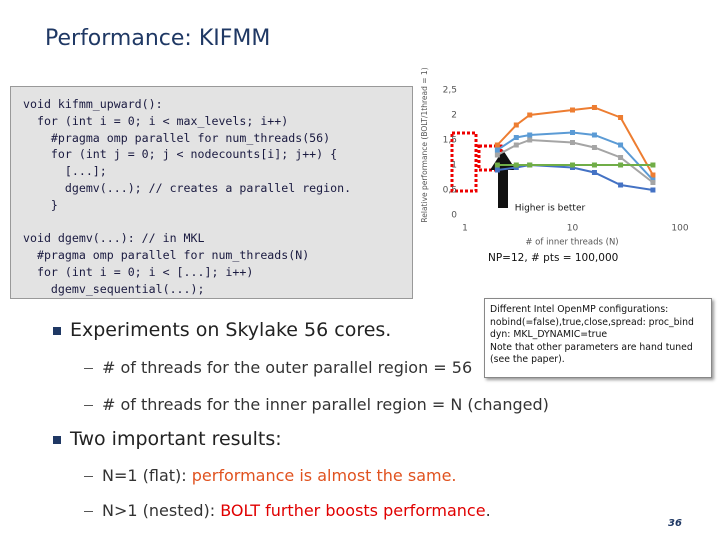 The width and height of the screenshot is (720, 540). Describe the element at coordinates (93, 104) in the screenshot. I see `code-line: void kifmm_upward():` at that location.